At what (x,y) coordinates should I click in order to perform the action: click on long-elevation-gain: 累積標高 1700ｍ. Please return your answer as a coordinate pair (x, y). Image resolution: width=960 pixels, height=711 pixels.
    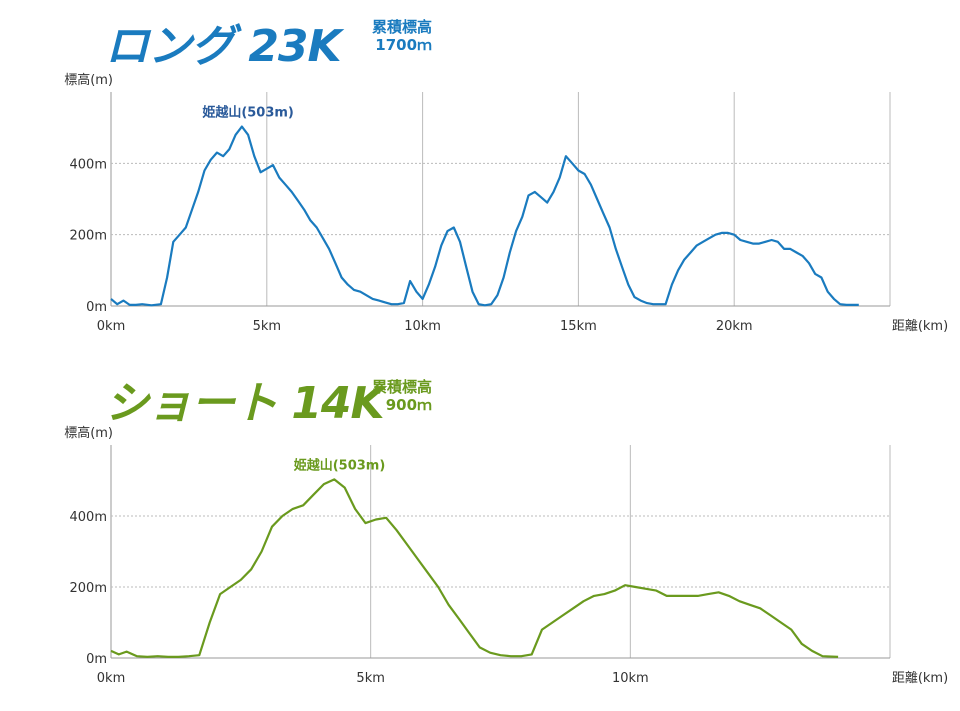
    Looking at the image, I should click on (402, 36).